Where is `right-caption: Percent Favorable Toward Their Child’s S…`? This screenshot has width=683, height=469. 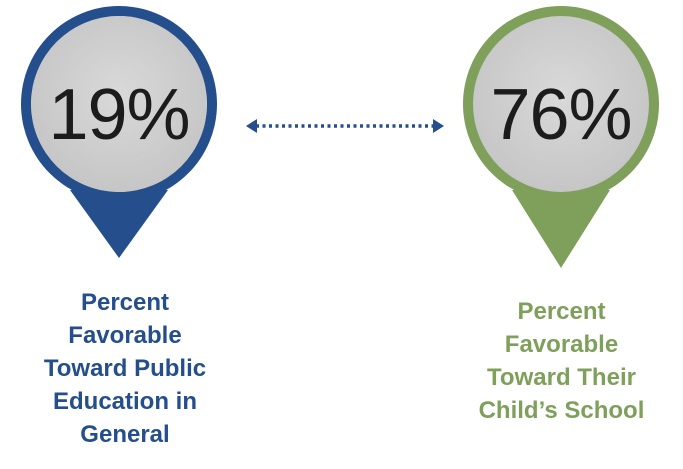 right-caption: Percent Favorable Toward Their Child’s S… is located at coordinates (561, 361).